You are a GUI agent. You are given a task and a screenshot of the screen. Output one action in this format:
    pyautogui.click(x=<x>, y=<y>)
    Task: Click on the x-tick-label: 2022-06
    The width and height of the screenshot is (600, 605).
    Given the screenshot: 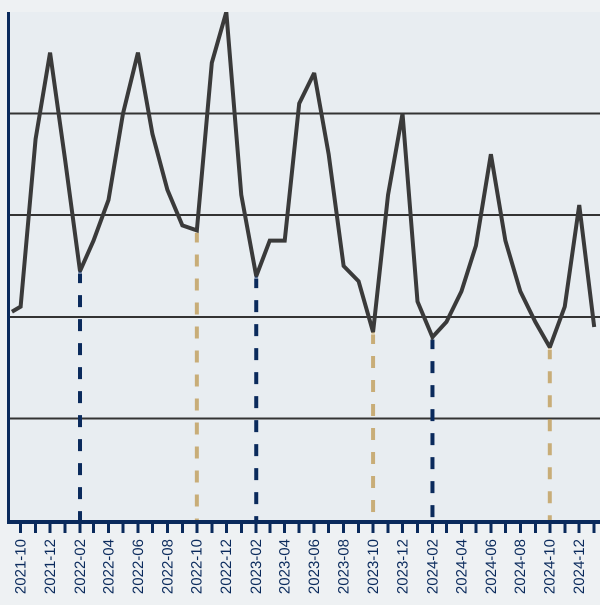 What is the action you would take?
    pyautogui.click(x=138, y=566)
    